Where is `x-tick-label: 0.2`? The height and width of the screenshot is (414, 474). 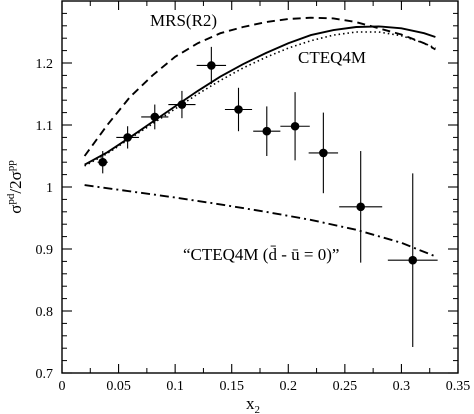 x-tick-label: 0.2 is located at coordinates (289, 386).